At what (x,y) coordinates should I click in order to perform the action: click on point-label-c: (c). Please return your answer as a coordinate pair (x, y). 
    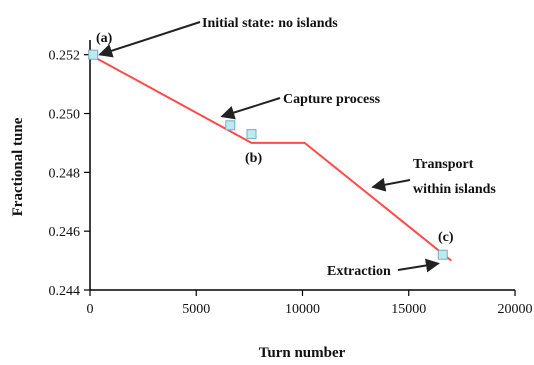
    Looking at the image, I should click on (446, 237).